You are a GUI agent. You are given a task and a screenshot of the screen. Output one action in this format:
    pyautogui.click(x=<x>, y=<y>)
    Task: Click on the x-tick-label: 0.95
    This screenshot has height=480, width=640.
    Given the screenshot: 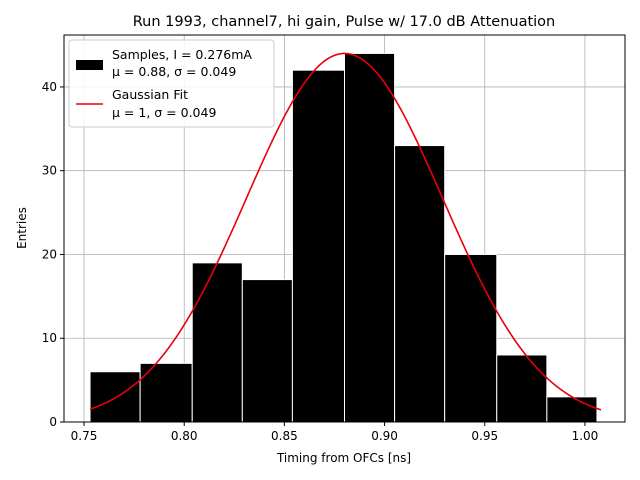 What is the action you would take?
    pyautogui.click(x=484, y=436)
    